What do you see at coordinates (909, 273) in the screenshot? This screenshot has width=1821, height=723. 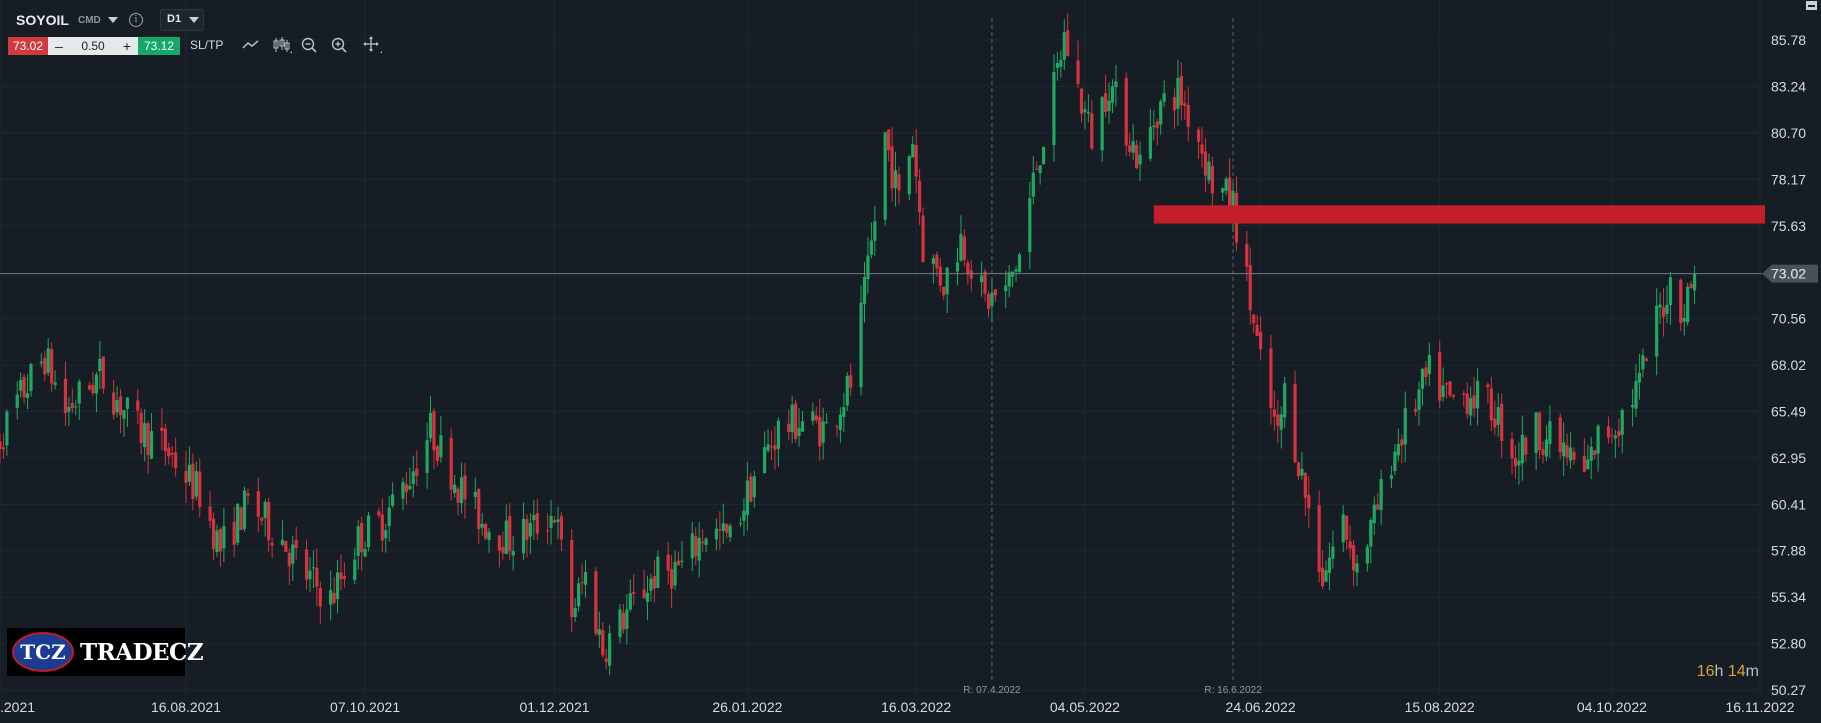 I see `current-price-line: 73.02` at bounding box center [909, 273].